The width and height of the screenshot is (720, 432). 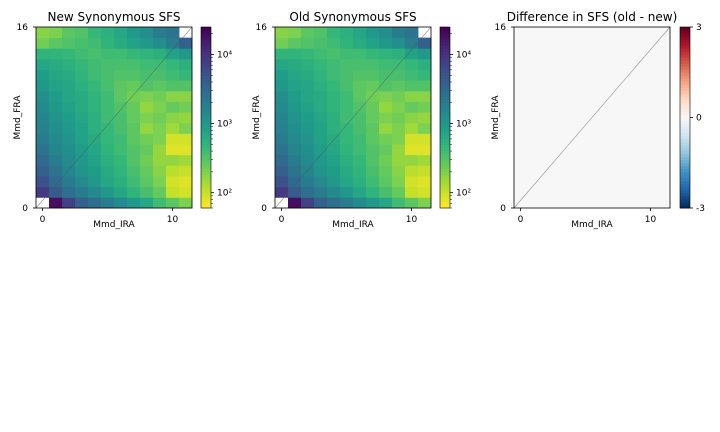 What do you see at coordinates (43, 220) in the screenshot?
I see `x-tick-label: 0` at bounding box center [43, 220].